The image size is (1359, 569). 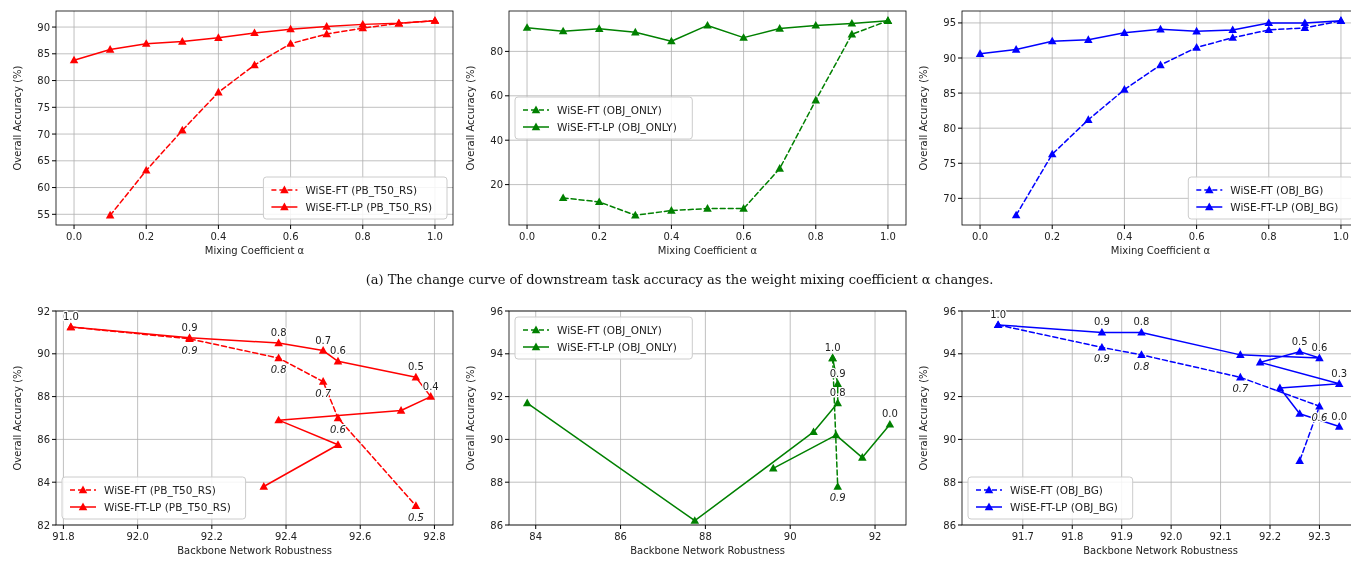 I want to click on x-tick-label: 0.8, so click(x=815, y=236).